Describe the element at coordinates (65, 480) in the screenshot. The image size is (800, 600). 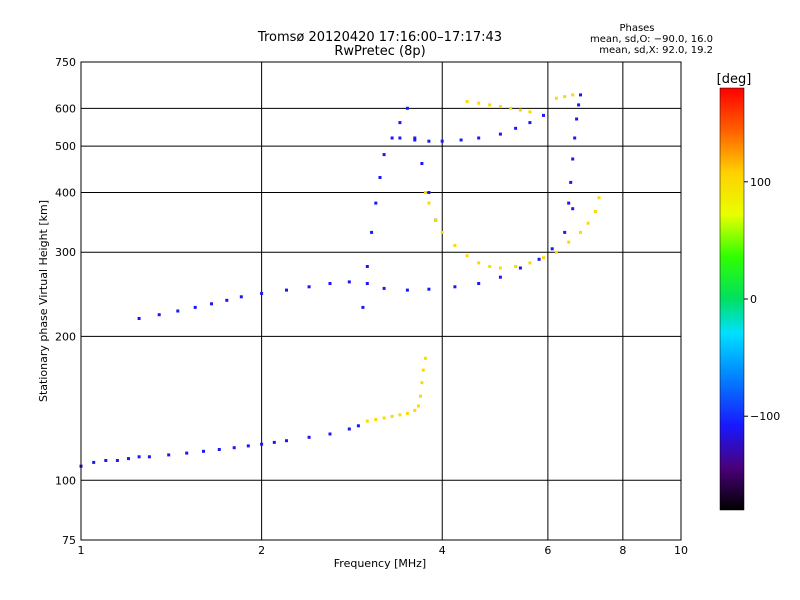
I see `y-tick-label: 100` at that location.